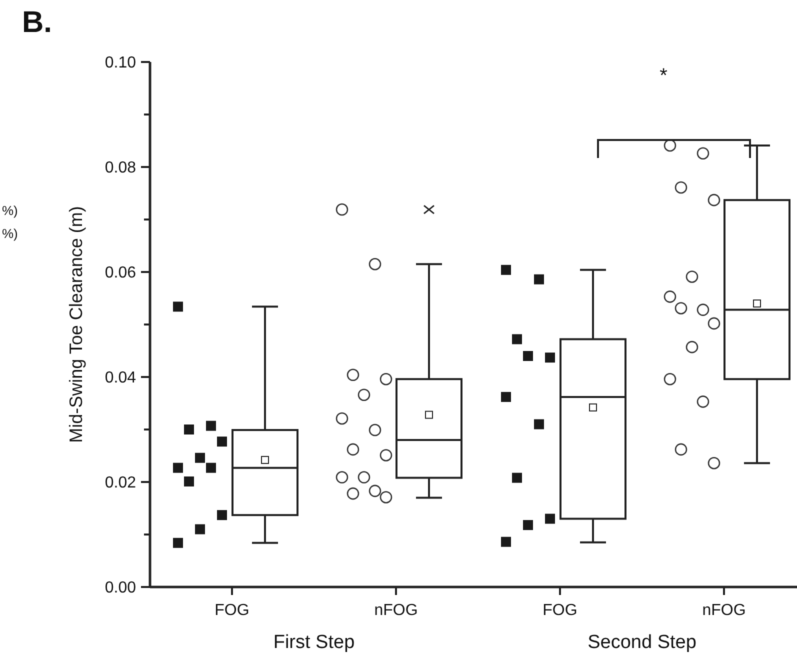 This screenshot has height=663, width=797. I want to click on y-axis-title: Mid-Swing Toe Clearance (m), so click(76, 324).